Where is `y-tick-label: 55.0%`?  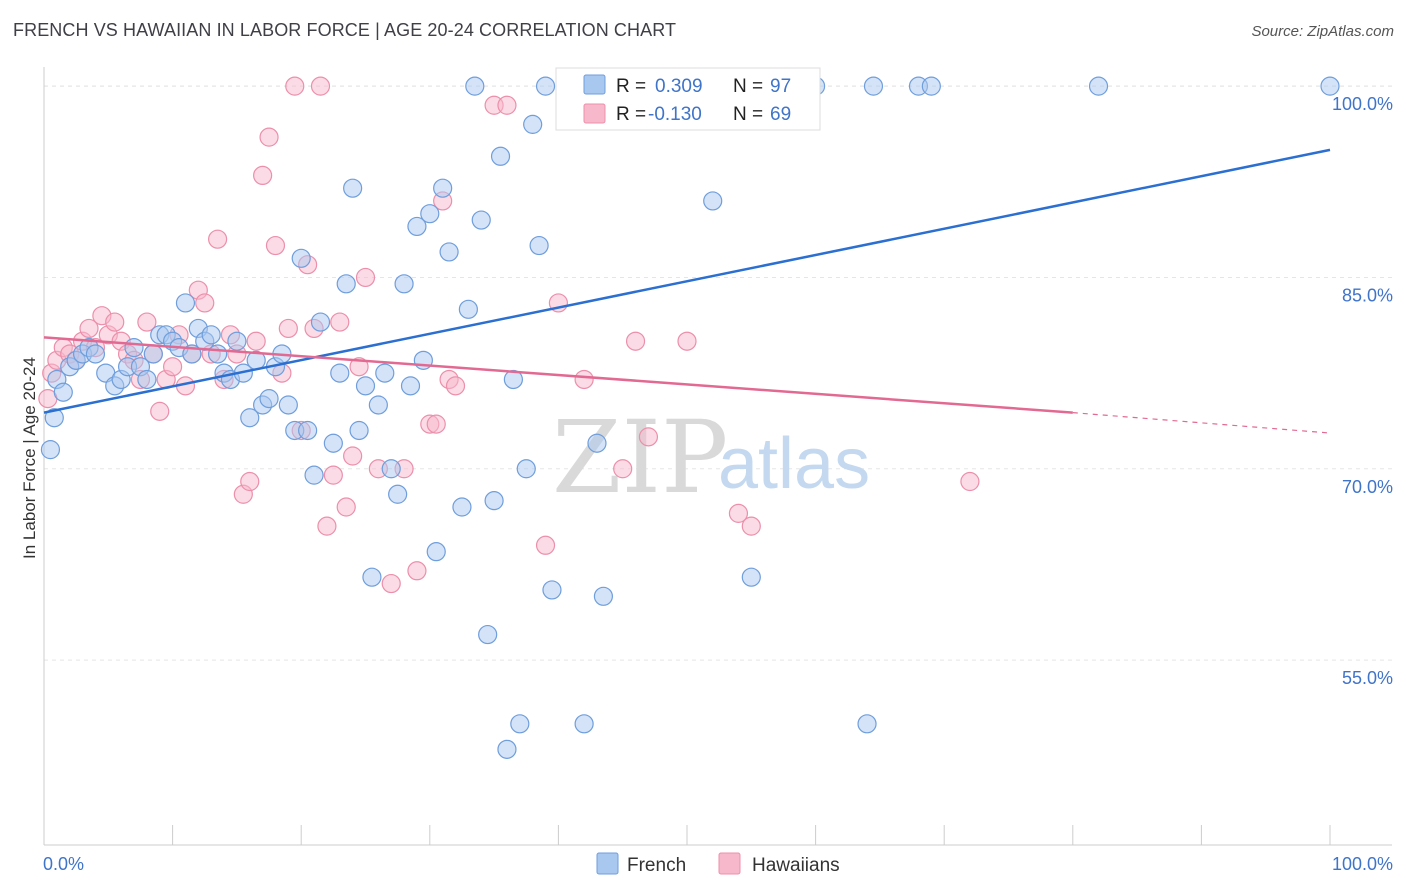 y-tick-label: 55.0% is located at coordinates (1367, 678).